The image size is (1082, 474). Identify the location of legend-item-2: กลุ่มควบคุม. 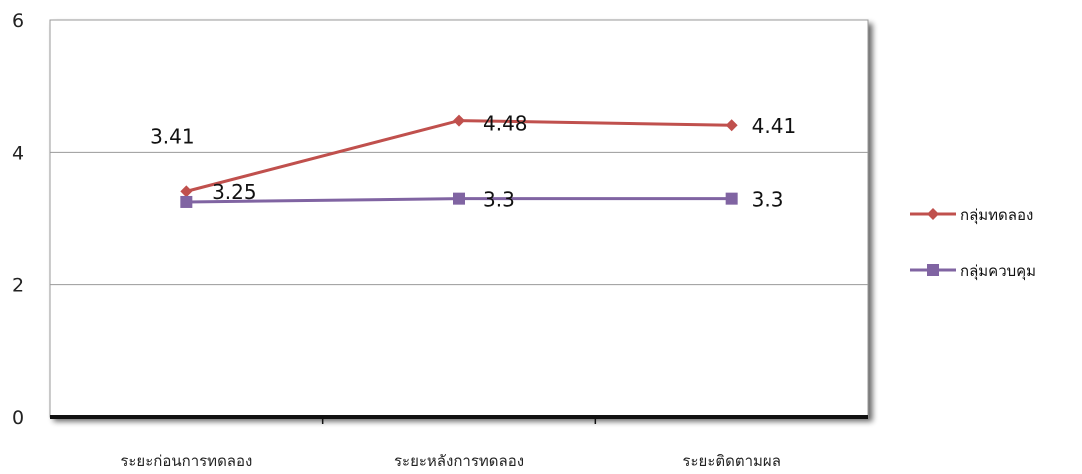
(973, 271).